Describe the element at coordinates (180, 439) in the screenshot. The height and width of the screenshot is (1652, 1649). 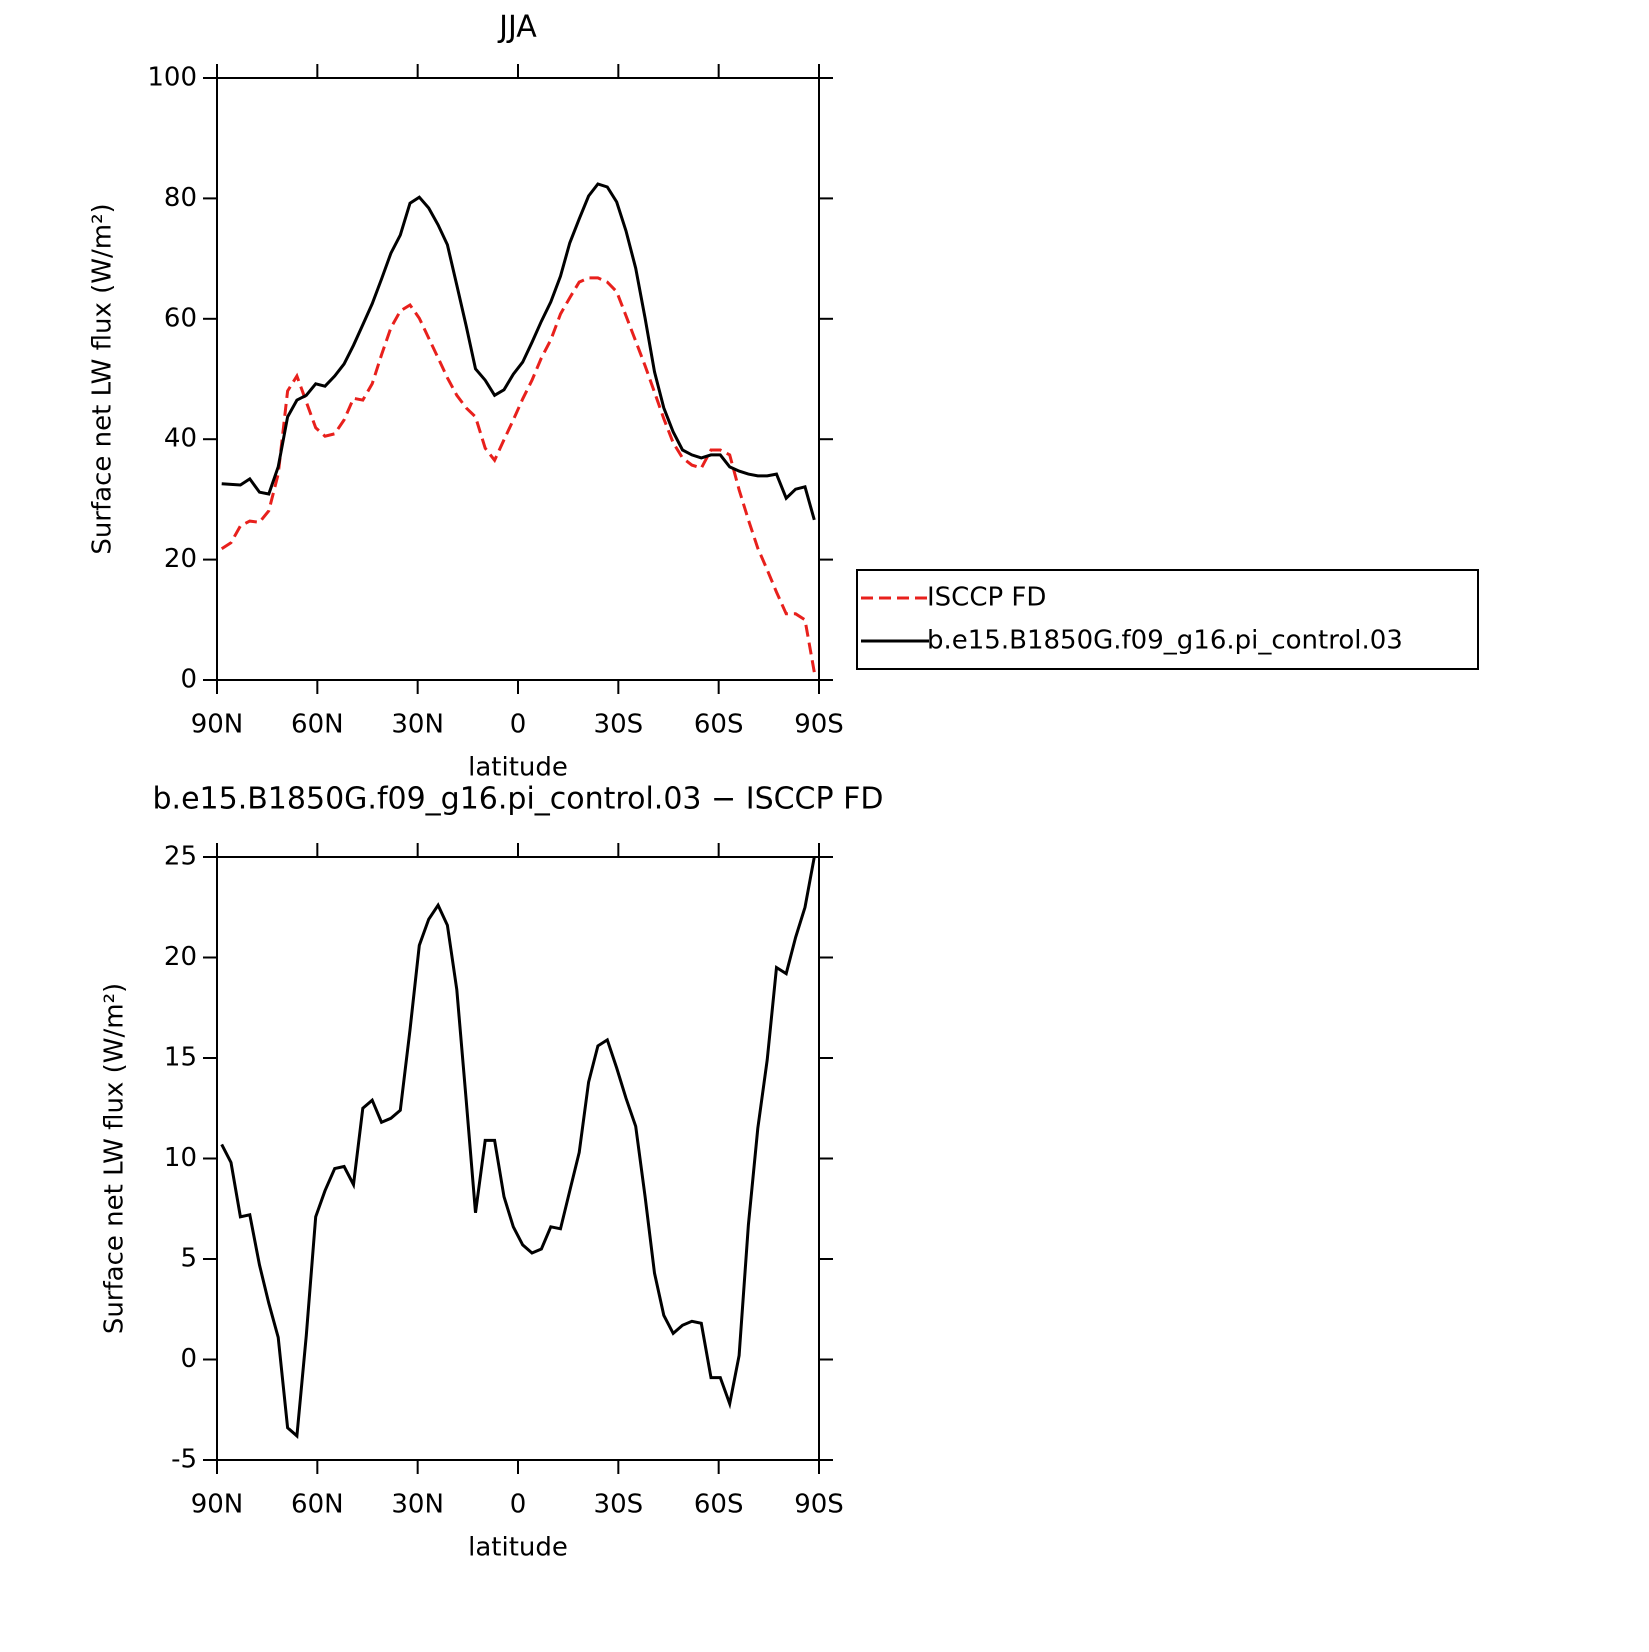
I see `y-tick-label: 40` at that location.